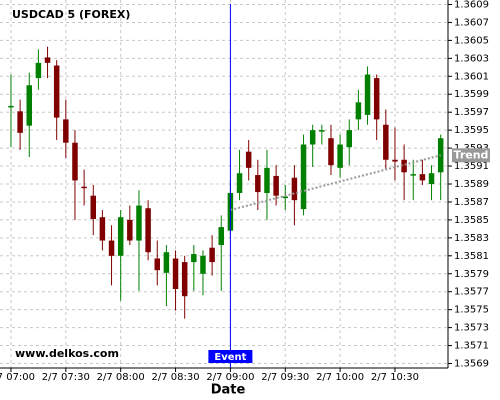 The image size is (500, 400). What do you see at coordinates (471, 256) in the screenshot?
I see `y-tick-label: 1.3581` at bounding box center [471, 256].